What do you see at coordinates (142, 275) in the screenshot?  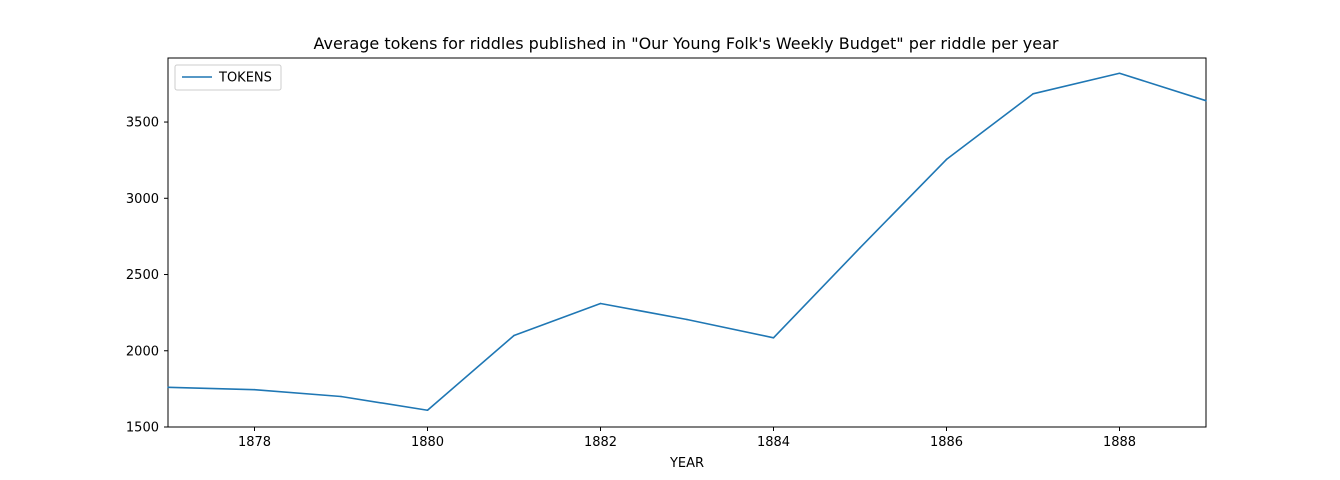 I see `y-tick-label: 2500` at bounding box center [142, 275].